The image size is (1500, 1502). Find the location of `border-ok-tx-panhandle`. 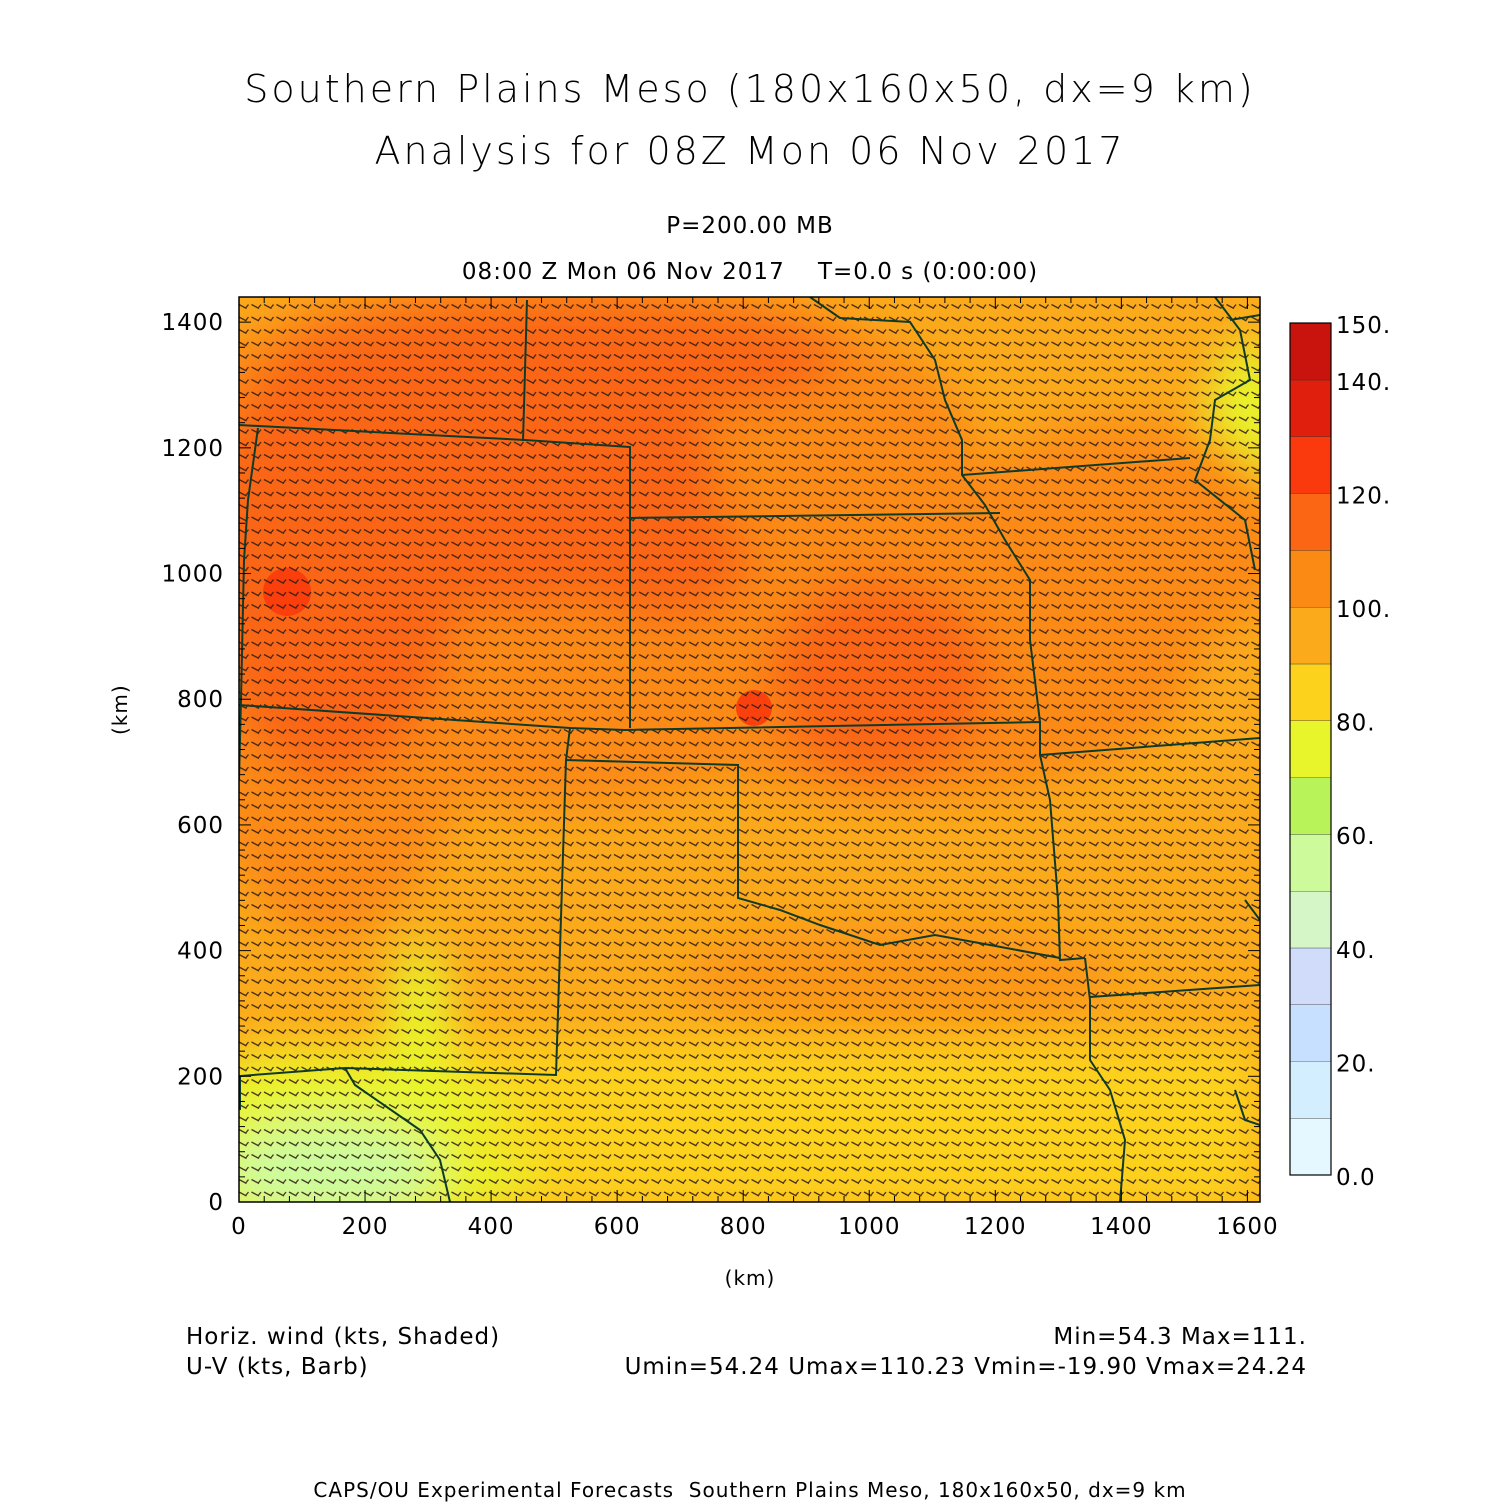

border-ok-tx-panhandle is located at coordinates (812, 843).